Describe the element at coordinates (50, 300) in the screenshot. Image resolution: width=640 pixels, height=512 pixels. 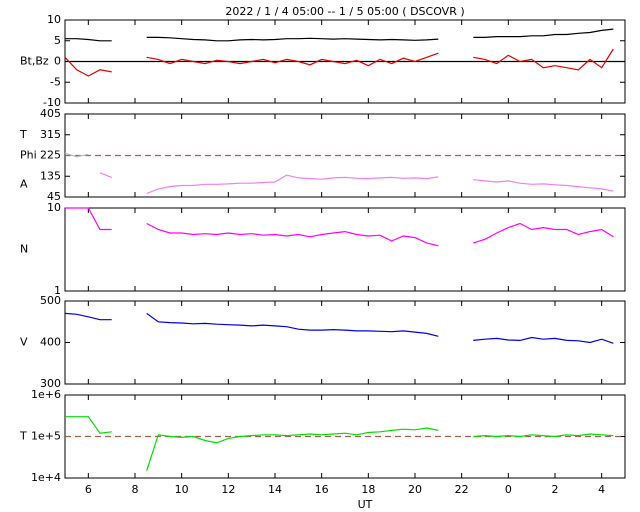
I see `y-tick-label: 500` at that location.